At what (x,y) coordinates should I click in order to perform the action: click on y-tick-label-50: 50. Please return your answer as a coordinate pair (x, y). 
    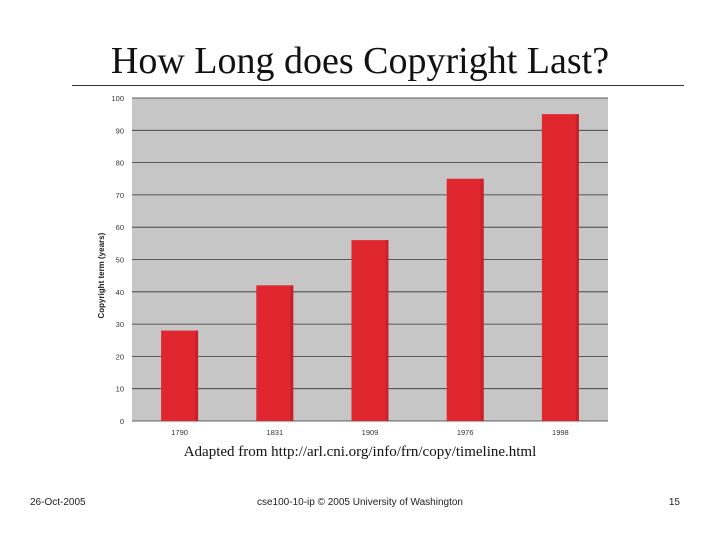
    Looking at the image, I should click on (120, 260).